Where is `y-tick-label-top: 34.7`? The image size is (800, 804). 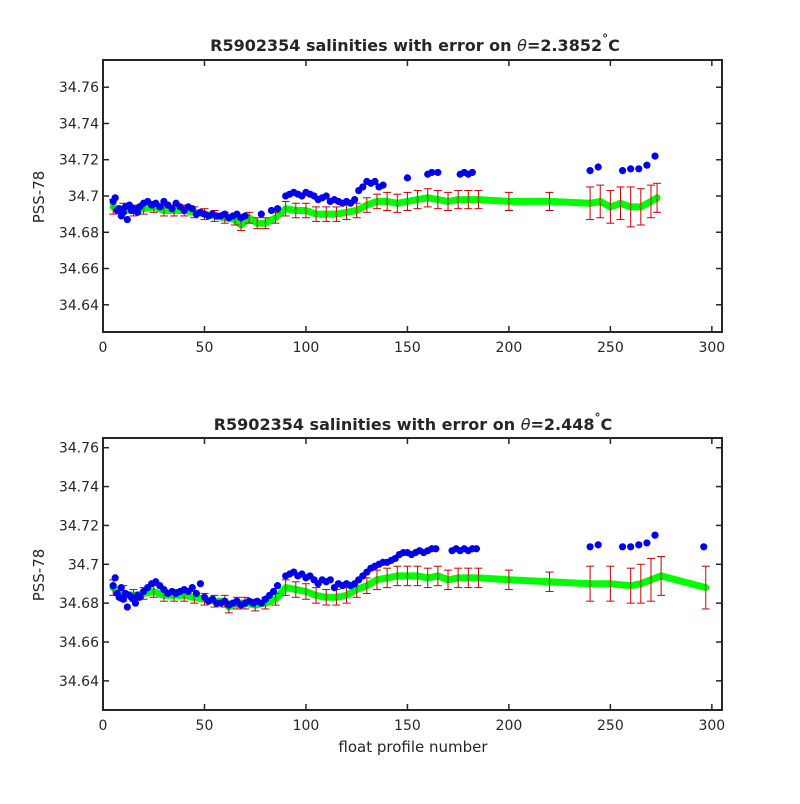 y-tick-label-top: 34.7 is located at coordinates (83, 197).